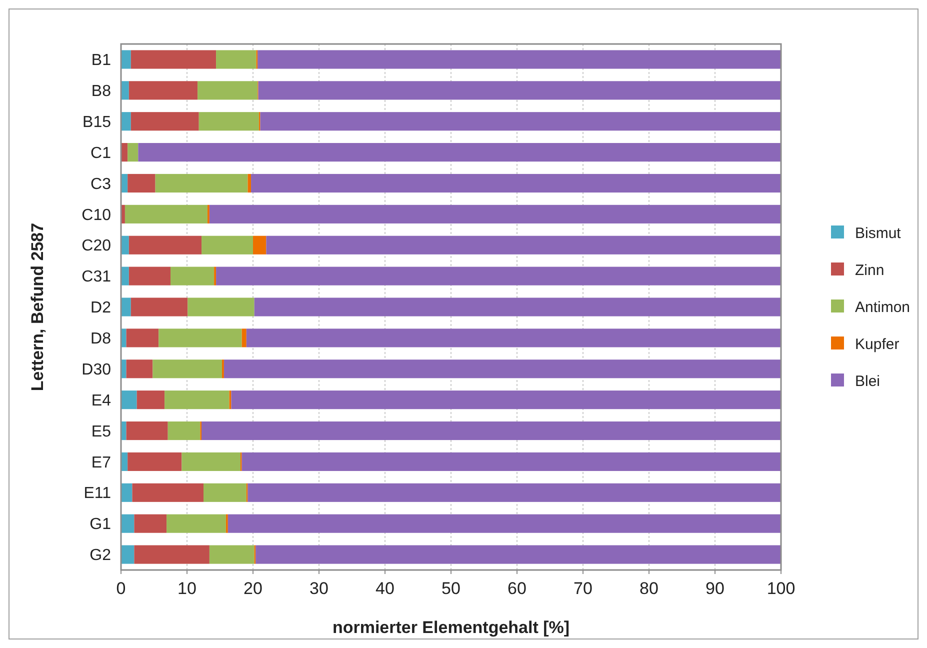 This screenshot has height=648, width=927. What do you see at coordinates (121, 588) in the screenshot?
I see `x-tick-label: 0` at bounding box center [121, 588].